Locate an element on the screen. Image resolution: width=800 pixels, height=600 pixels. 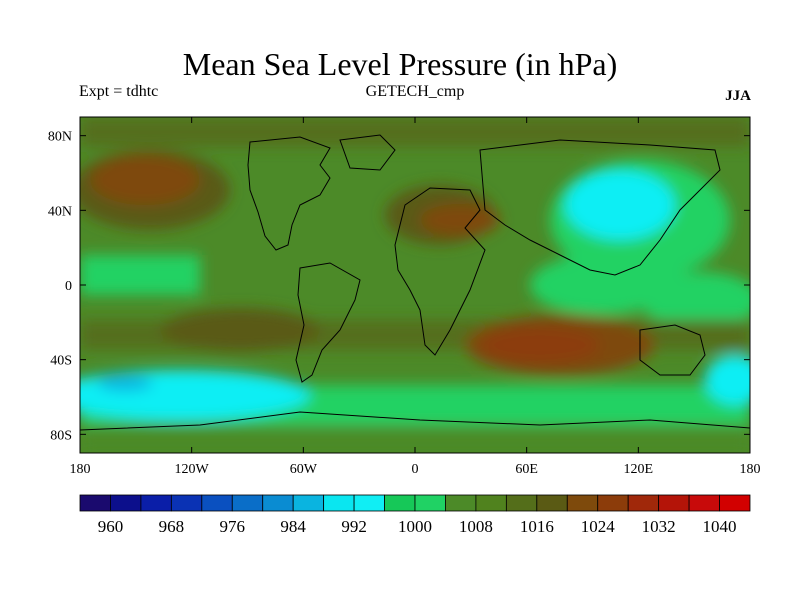
season-label: JJA is located at coordinates (738, 96).